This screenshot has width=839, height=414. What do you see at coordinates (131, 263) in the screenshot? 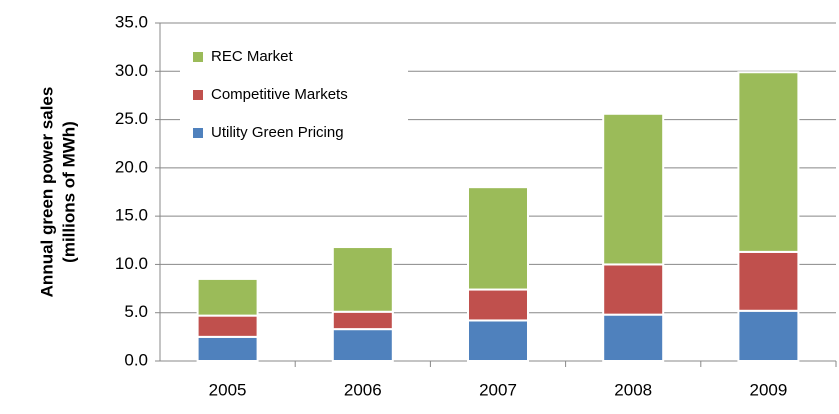
I see `y-tick-label: 10.0` at bounding box center [131, 263].